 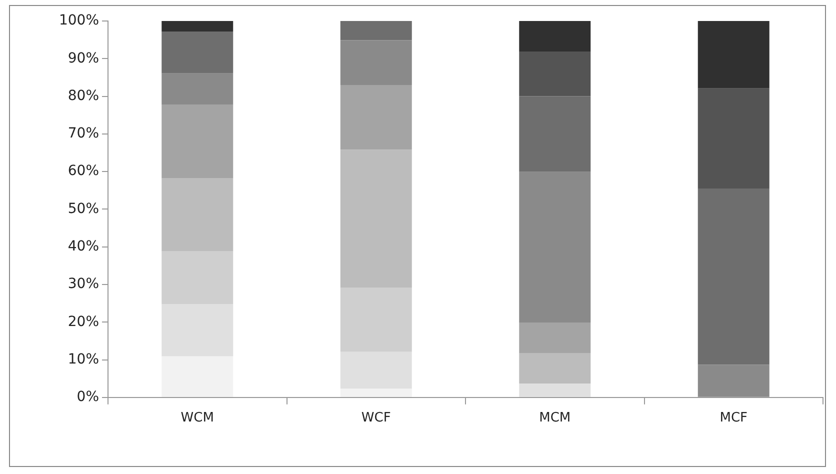 I want to click on x-tick-label: WCM, so click(x=197, y=418).